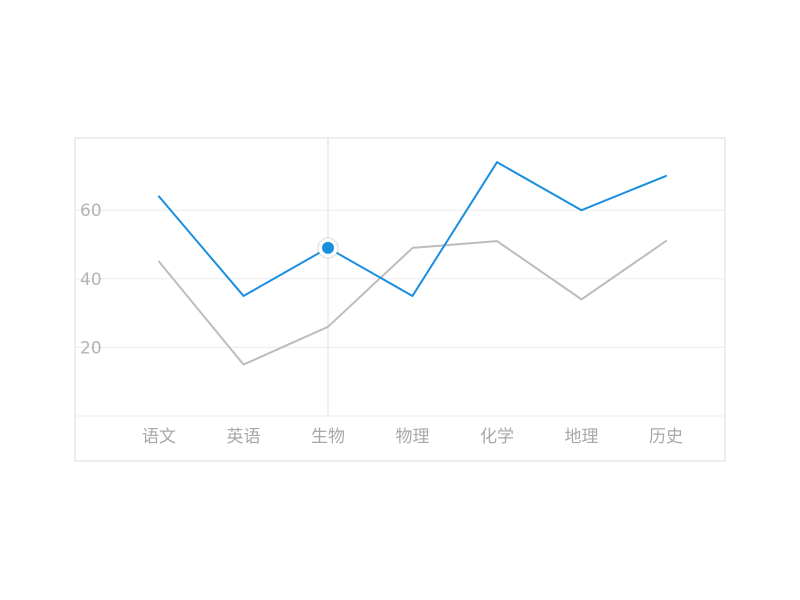  I want to click on x-tick-label: 生物, so click(328, 437).